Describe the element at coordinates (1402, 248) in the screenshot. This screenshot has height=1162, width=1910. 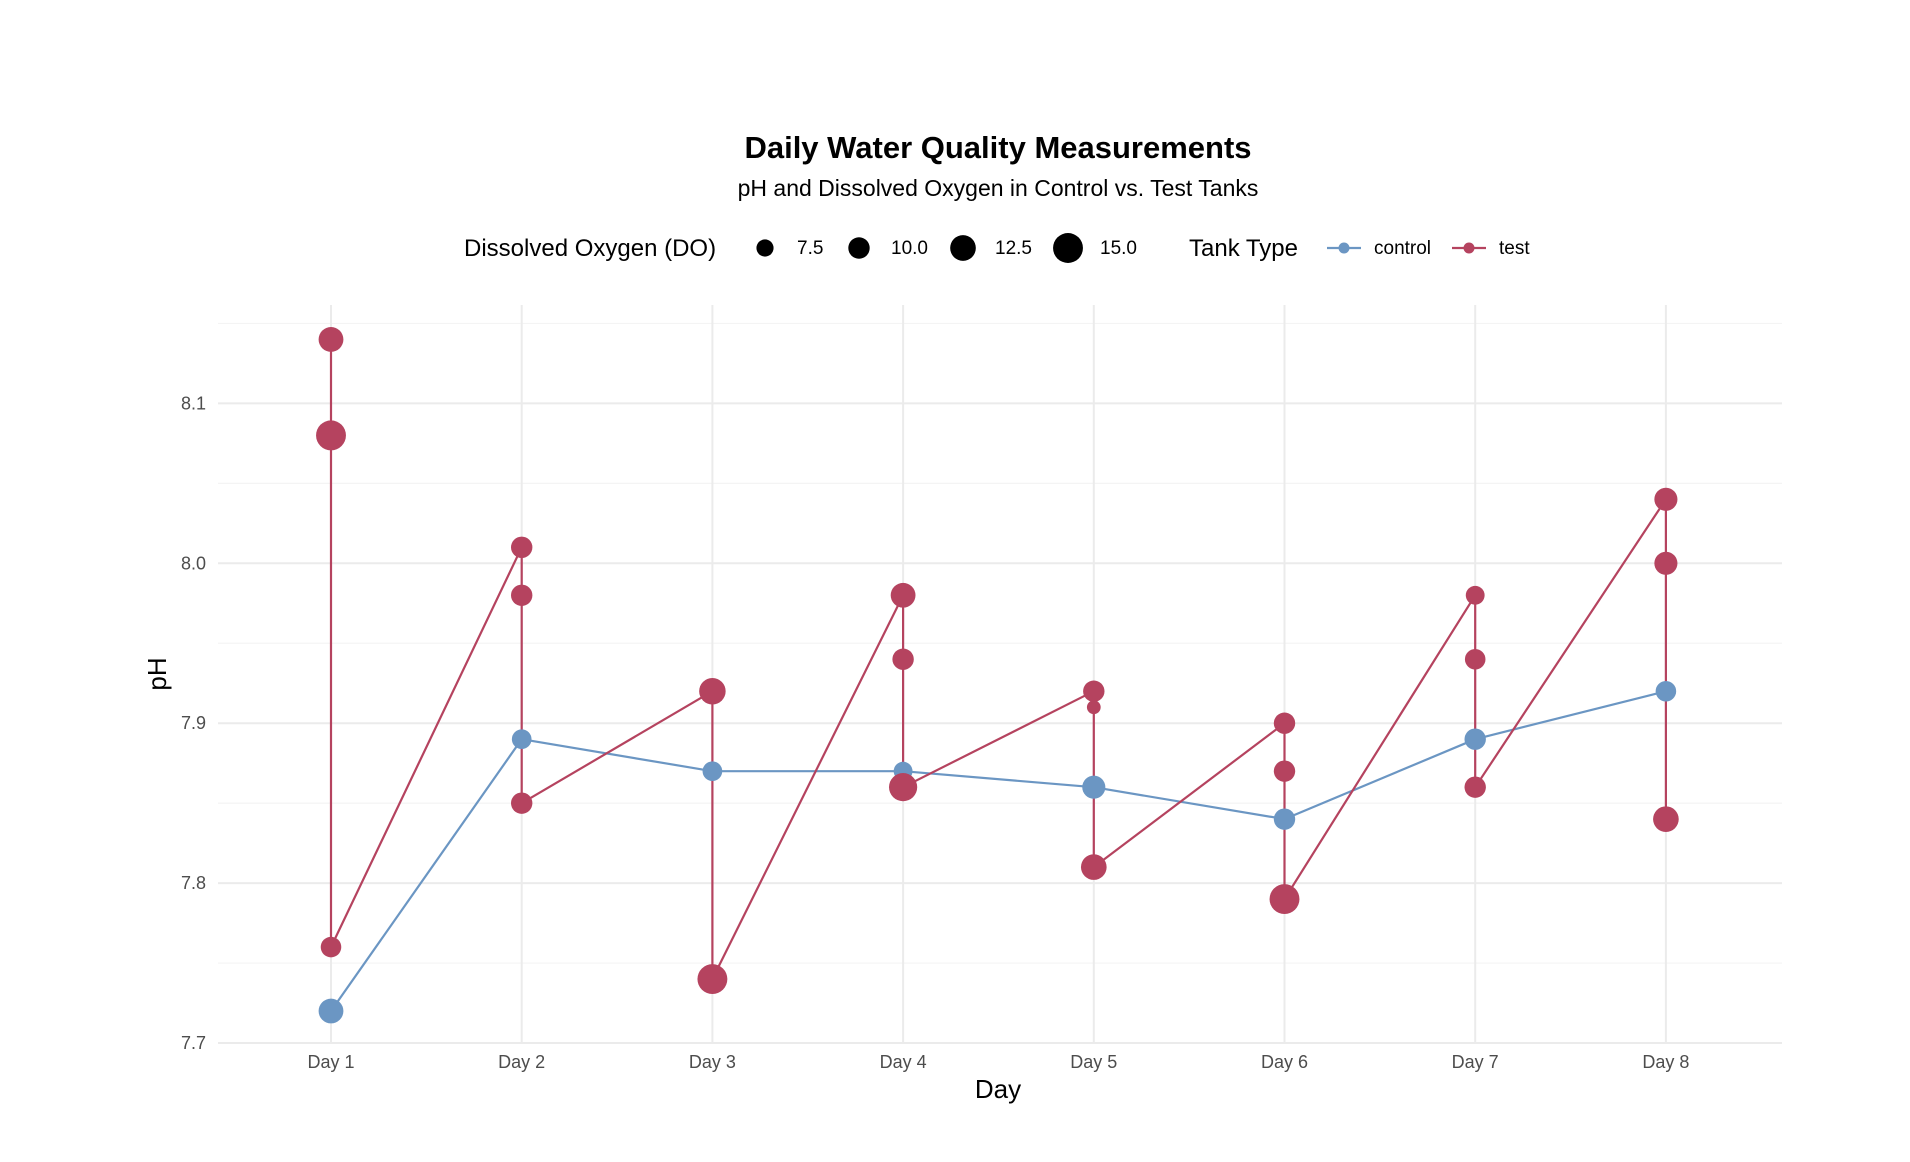
I see `color-legend-label: control` at that location.